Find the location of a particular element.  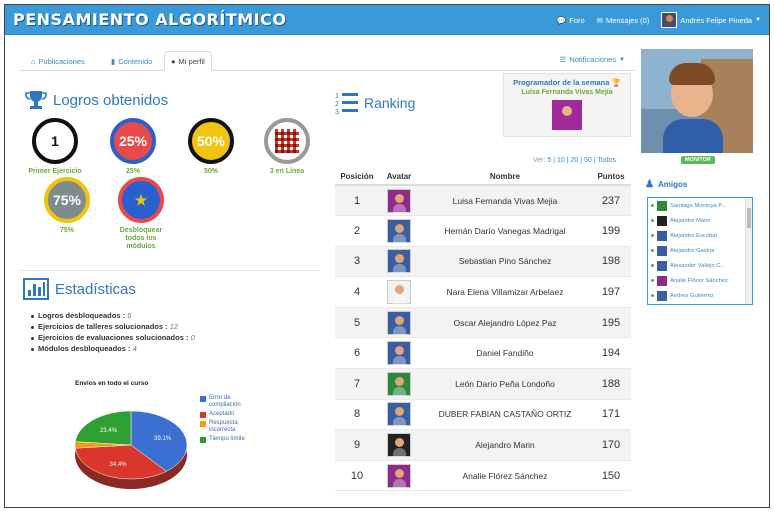

col-puntos: Puntos is located at coordinates (611, 177).